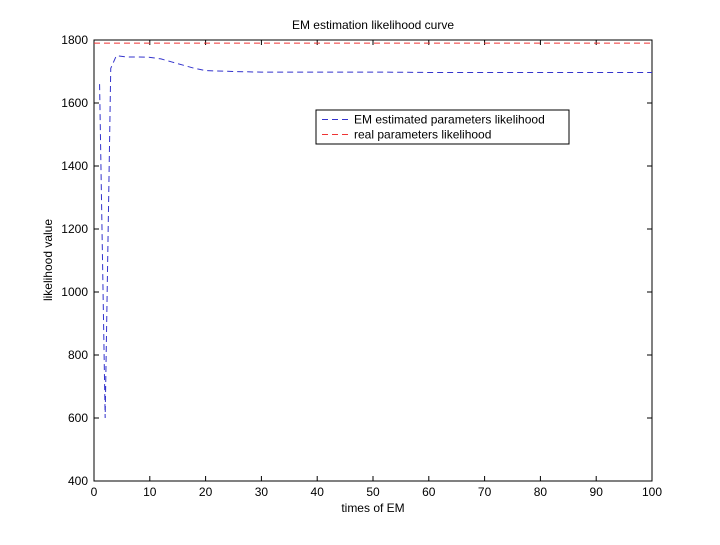 This screenshot has width=720, height=545. Describe the element at coordinates (262, 492) in the screenshot. I see `x-tick-label: 30` at that location.